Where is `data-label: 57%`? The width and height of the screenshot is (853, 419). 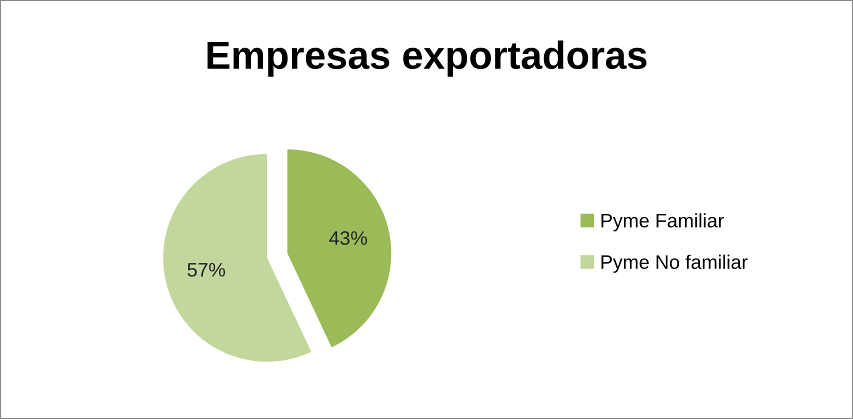
data-label: 57% is located at coordinates (207, 269).